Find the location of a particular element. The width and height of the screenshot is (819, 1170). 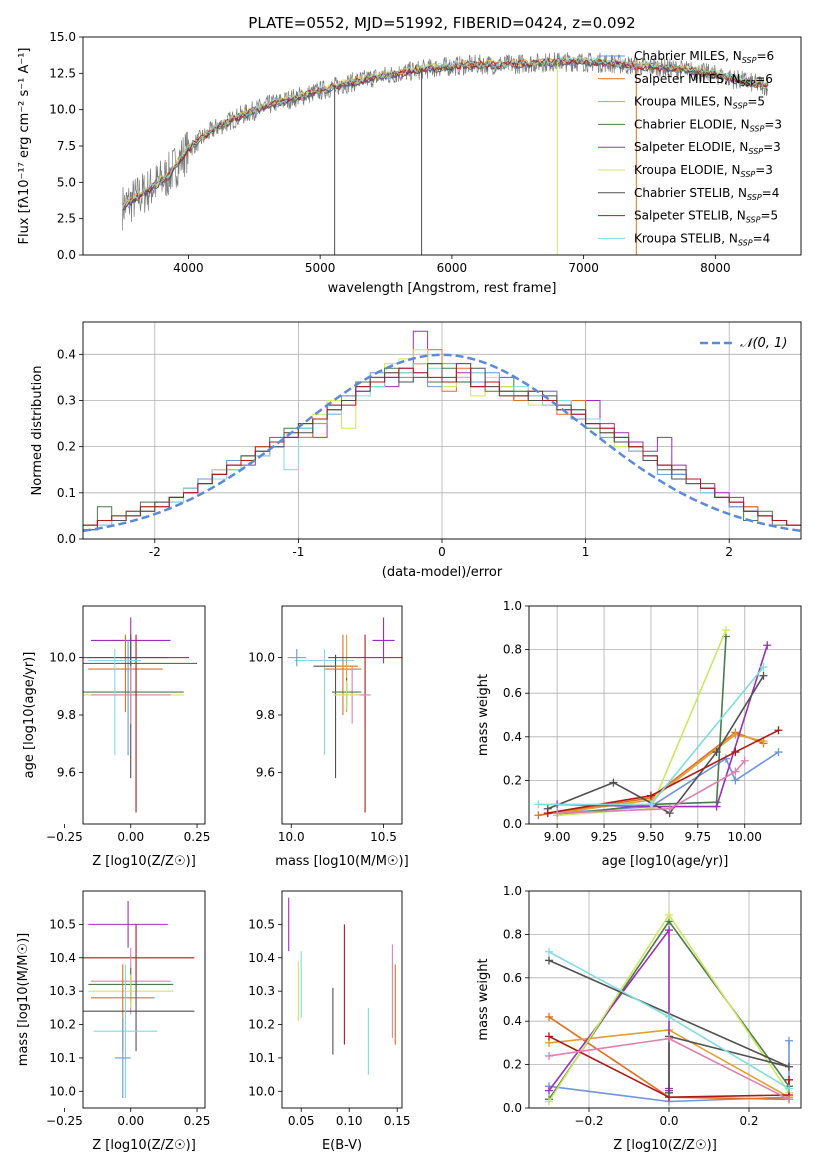

x-tick-label: 0.00 is located at coordinates (130, 1121).